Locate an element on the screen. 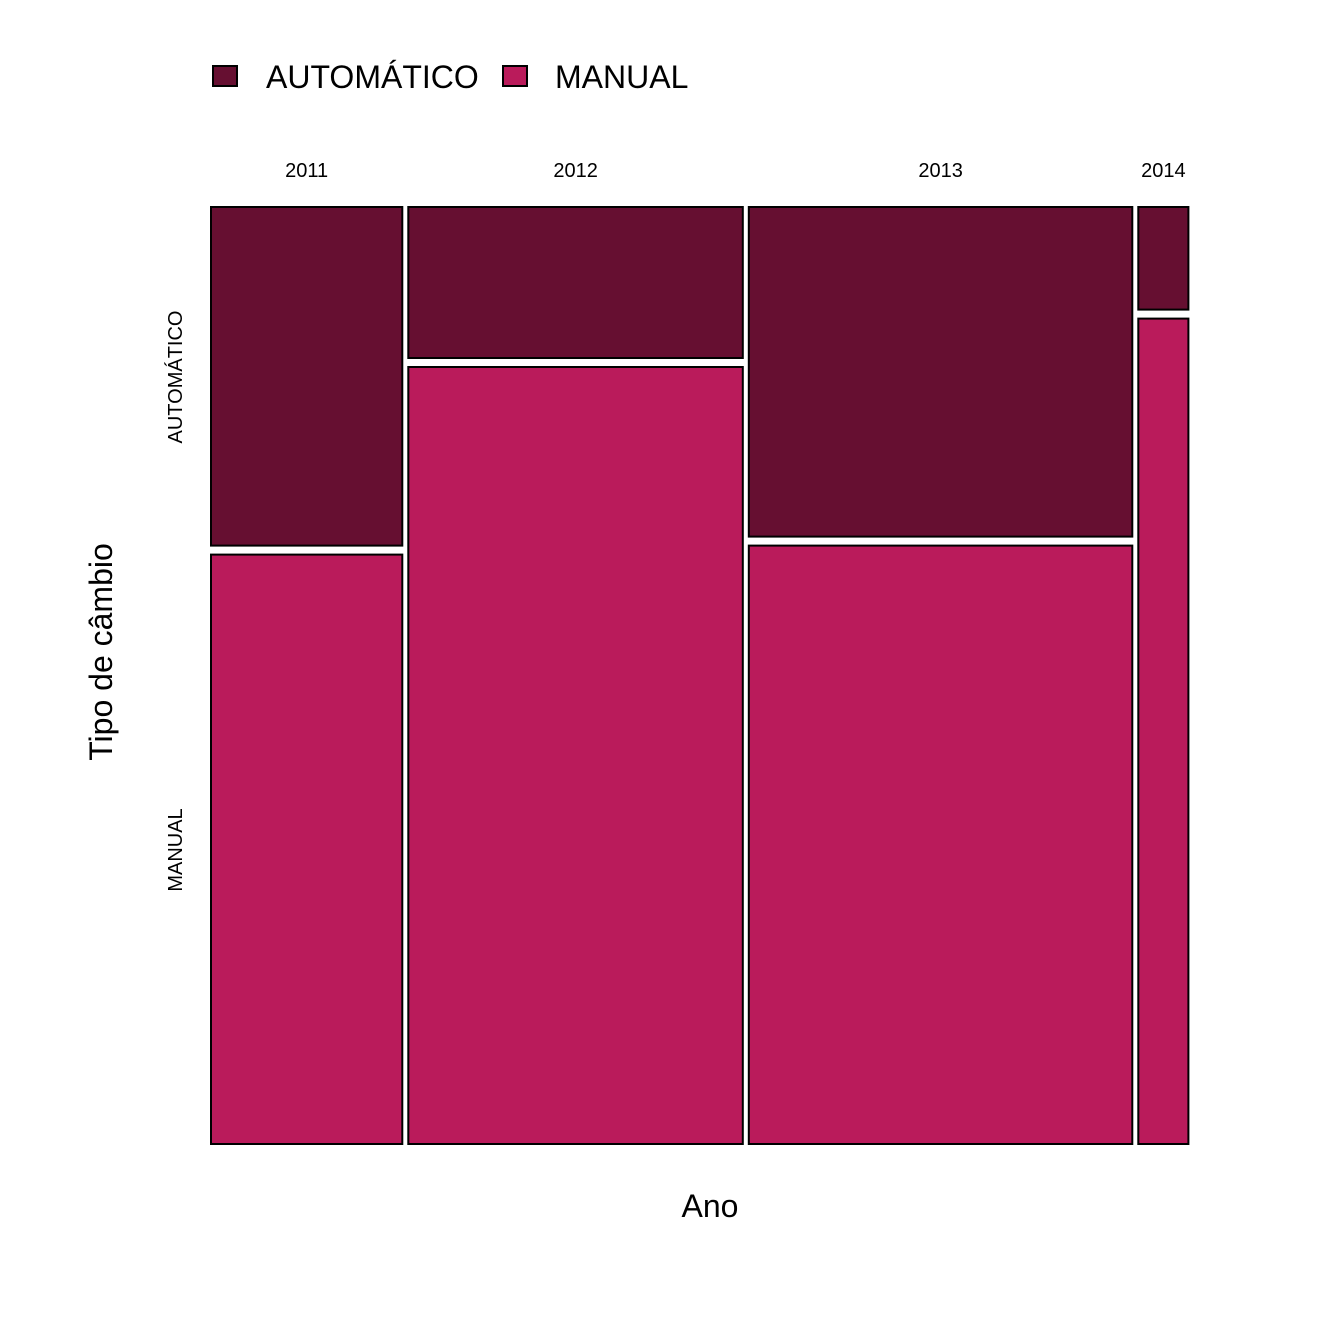 The width and height of the screenshot is (1344, 1344). column-label-2011: 2011 is located at coordinates (306, 171).